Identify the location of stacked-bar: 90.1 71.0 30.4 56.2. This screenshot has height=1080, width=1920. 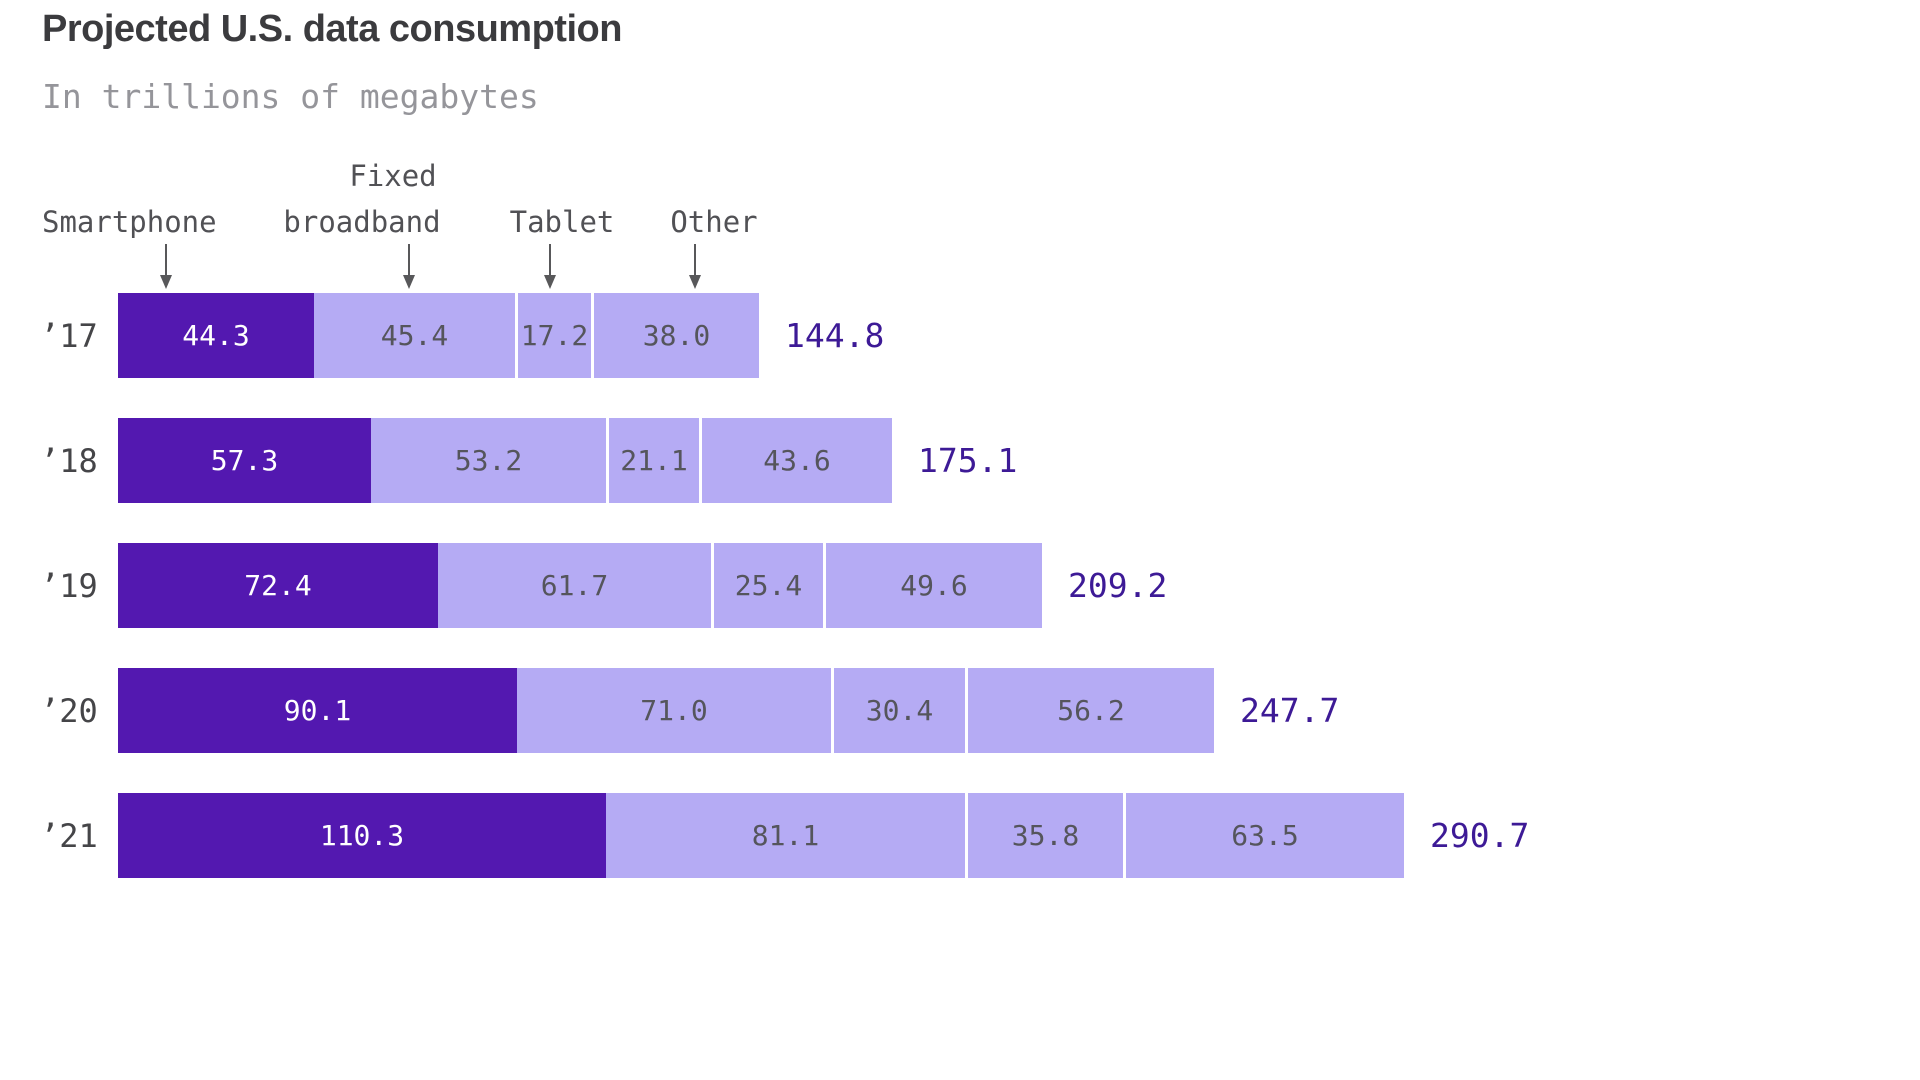
(666, 710).